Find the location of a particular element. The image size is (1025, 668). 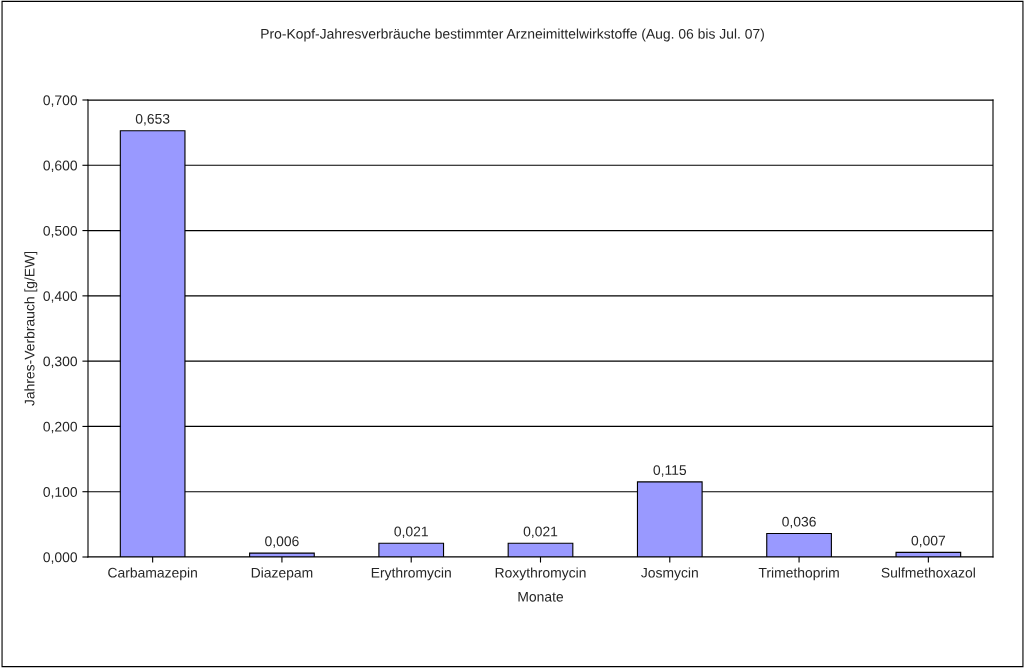

x-tick-label: Roxythromycin is located at coordinates (540, 574).